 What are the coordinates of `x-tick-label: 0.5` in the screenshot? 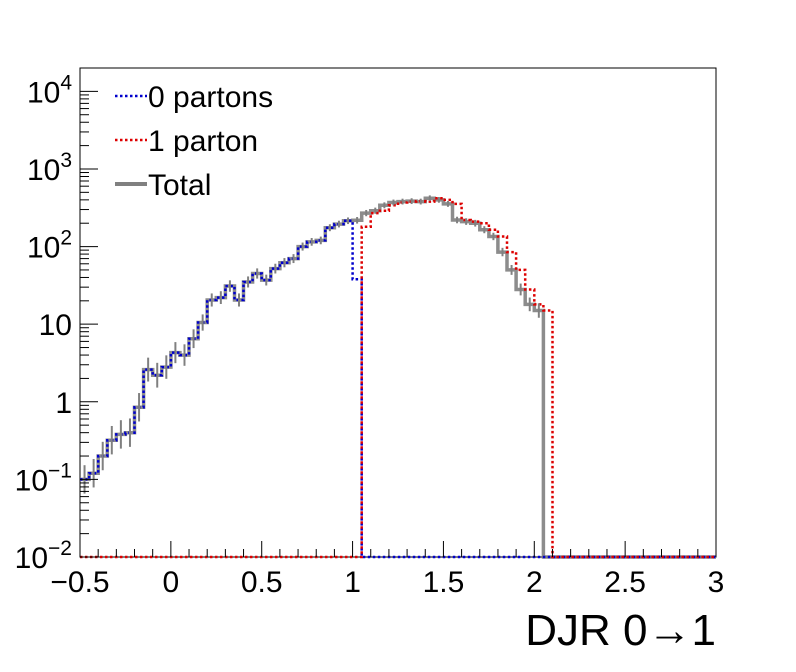 It's located at (262, 582).